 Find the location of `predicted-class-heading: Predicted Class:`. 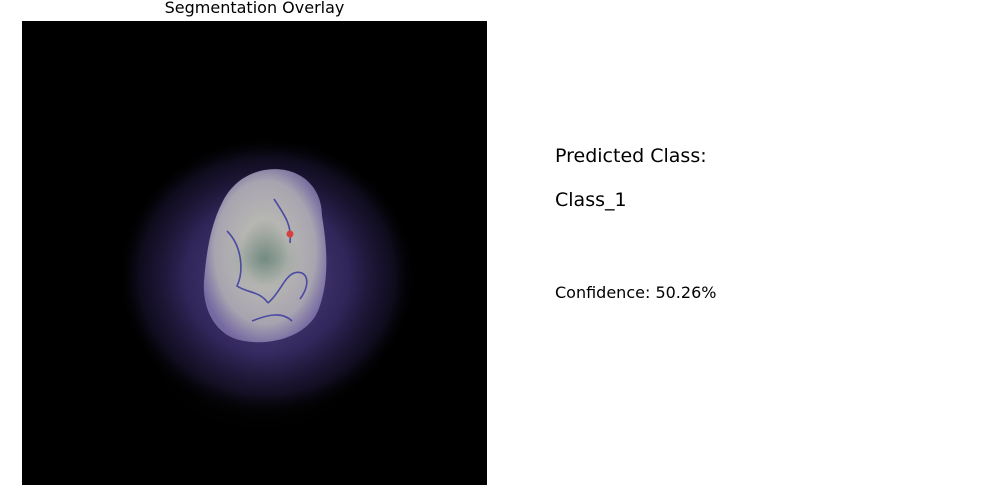

predicted-class-heading: Predicted Class: is located at coordinates (631, 156).